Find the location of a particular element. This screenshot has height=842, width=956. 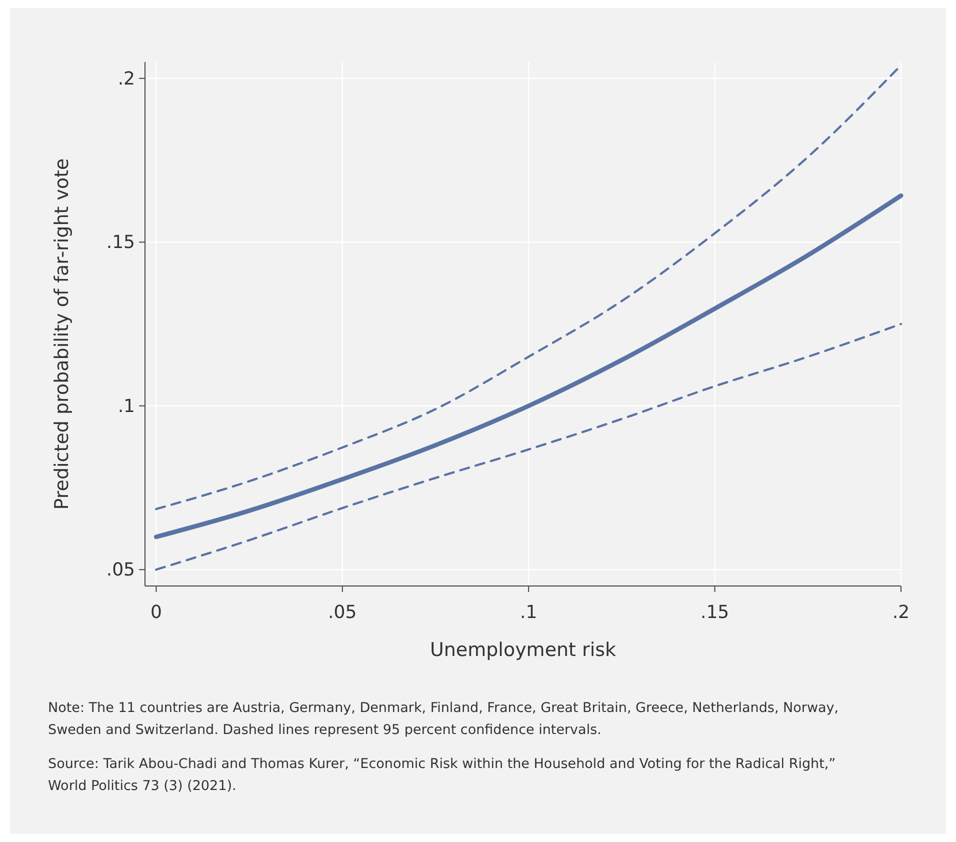

x-tick-label: .05 is located at coordinates (342, 612).